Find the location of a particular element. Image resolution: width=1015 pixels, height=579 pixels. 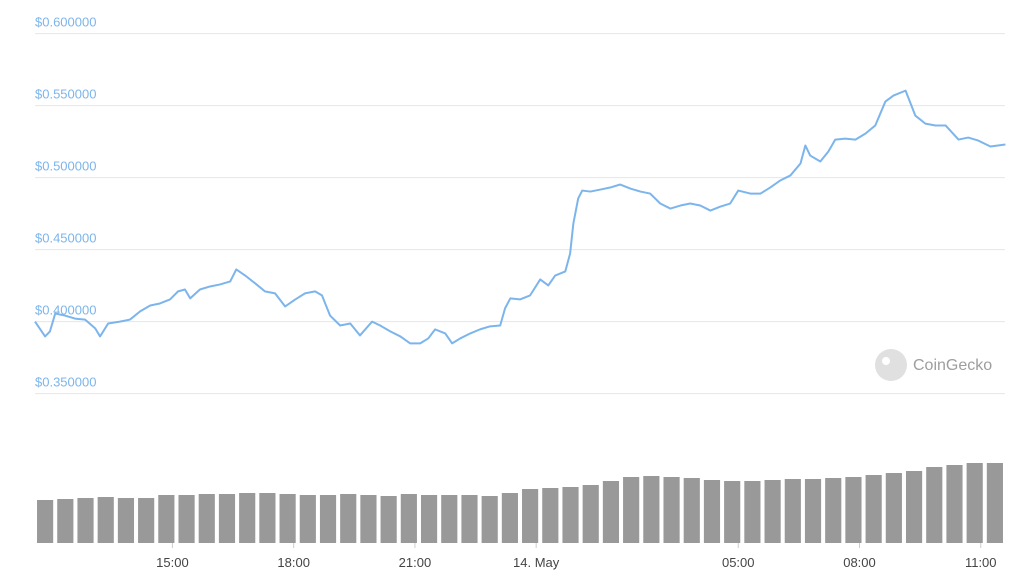

y-tick-label: $0.550000 is located at coordinates (65, 94).